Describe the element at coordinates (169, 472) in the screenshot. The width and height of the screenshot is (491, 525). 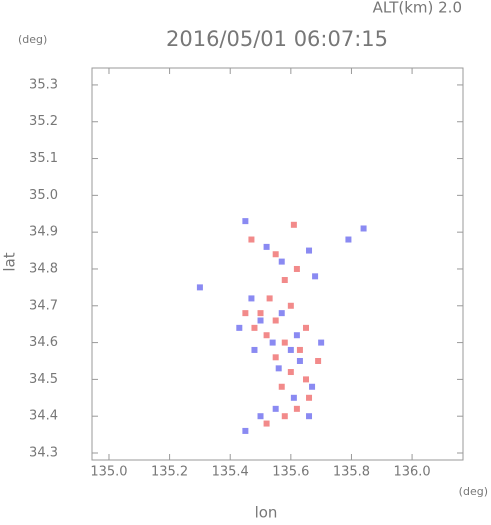
I see `x-tick-label: 135.2` at that location.